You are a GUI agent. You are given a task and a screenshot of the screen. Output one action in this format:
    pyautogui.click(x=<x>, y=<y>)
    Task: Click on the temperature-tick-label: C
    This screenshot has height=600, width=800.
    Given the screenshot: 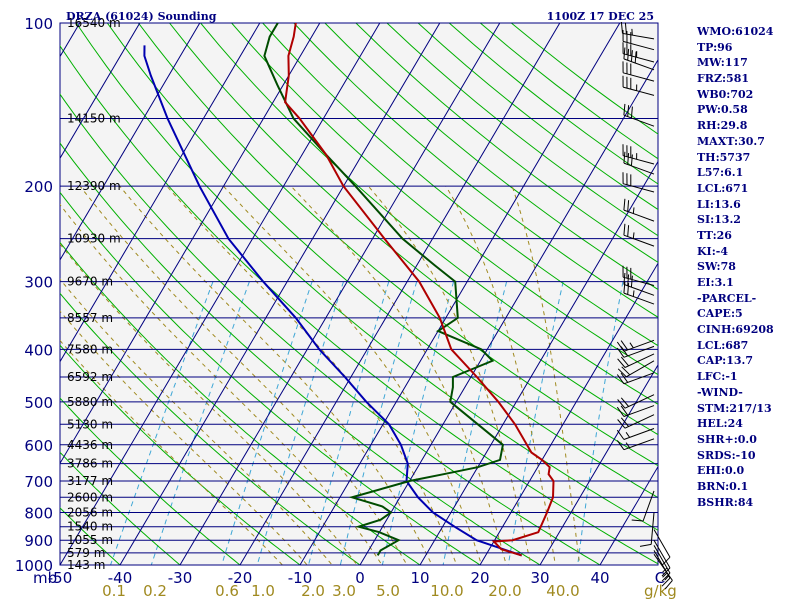 What is the action you would take?
    pyautogui.click(x=660, y=578)
    